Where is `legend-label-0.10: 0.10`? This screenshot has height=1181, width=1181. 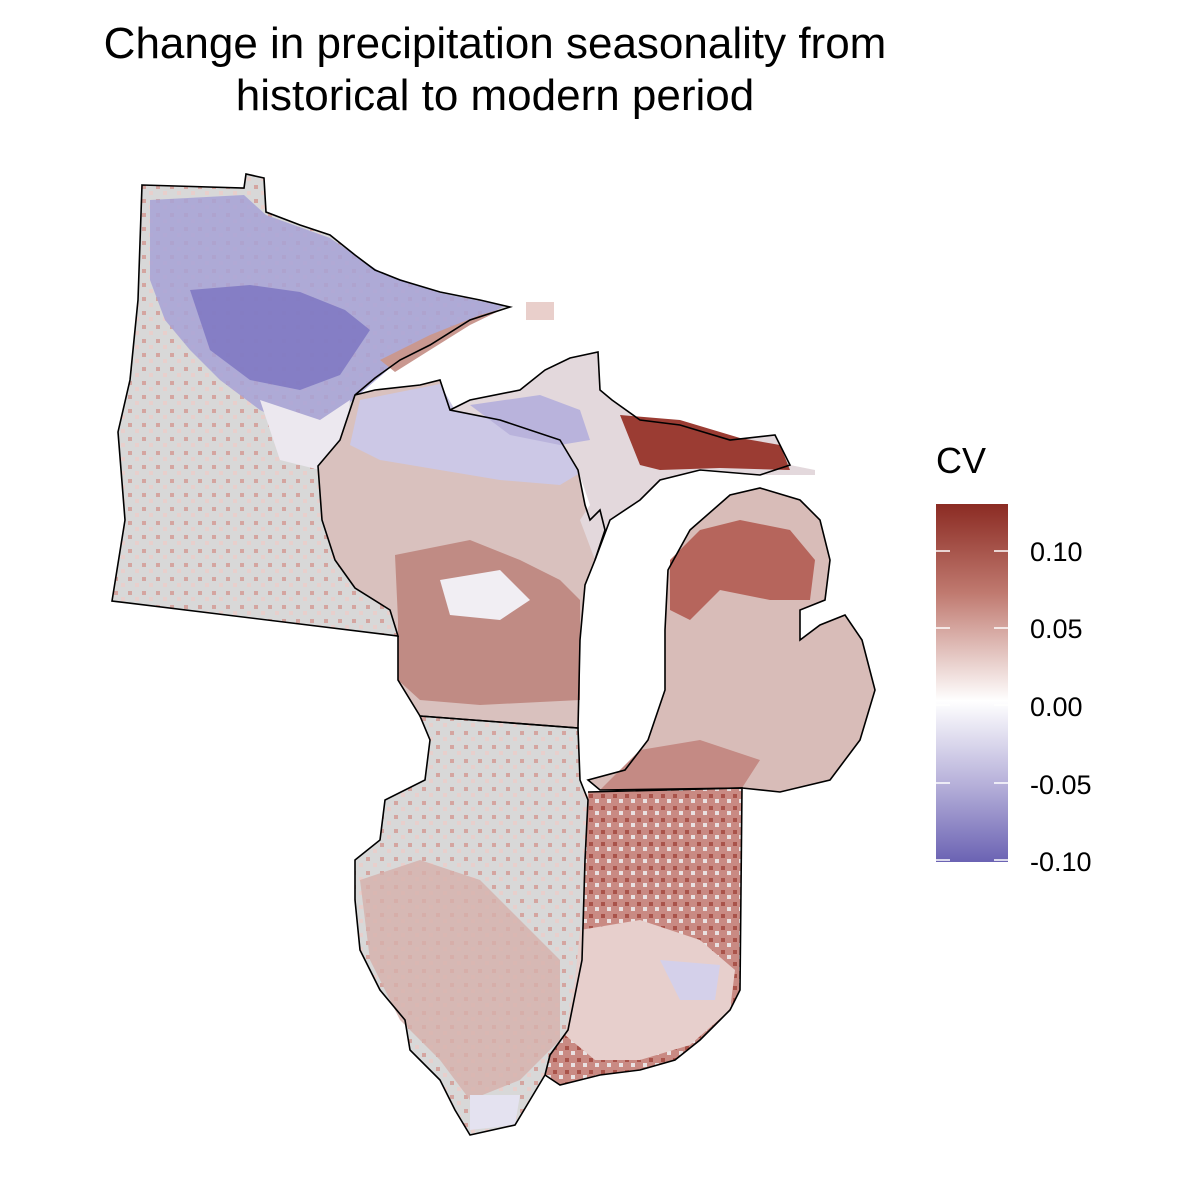 legend-label-0.10: 0.10 is located at coordinates (1056, 552).